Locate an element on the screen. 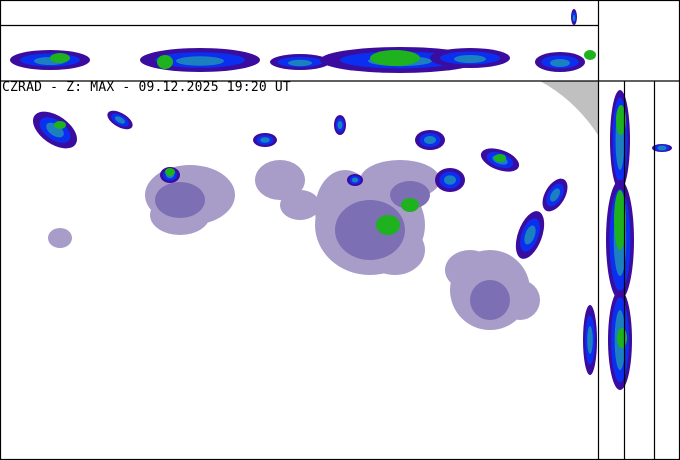 The height and width of the screenshot is (460, 680). side-view-echoes-right is located at coordinates (639, 240).